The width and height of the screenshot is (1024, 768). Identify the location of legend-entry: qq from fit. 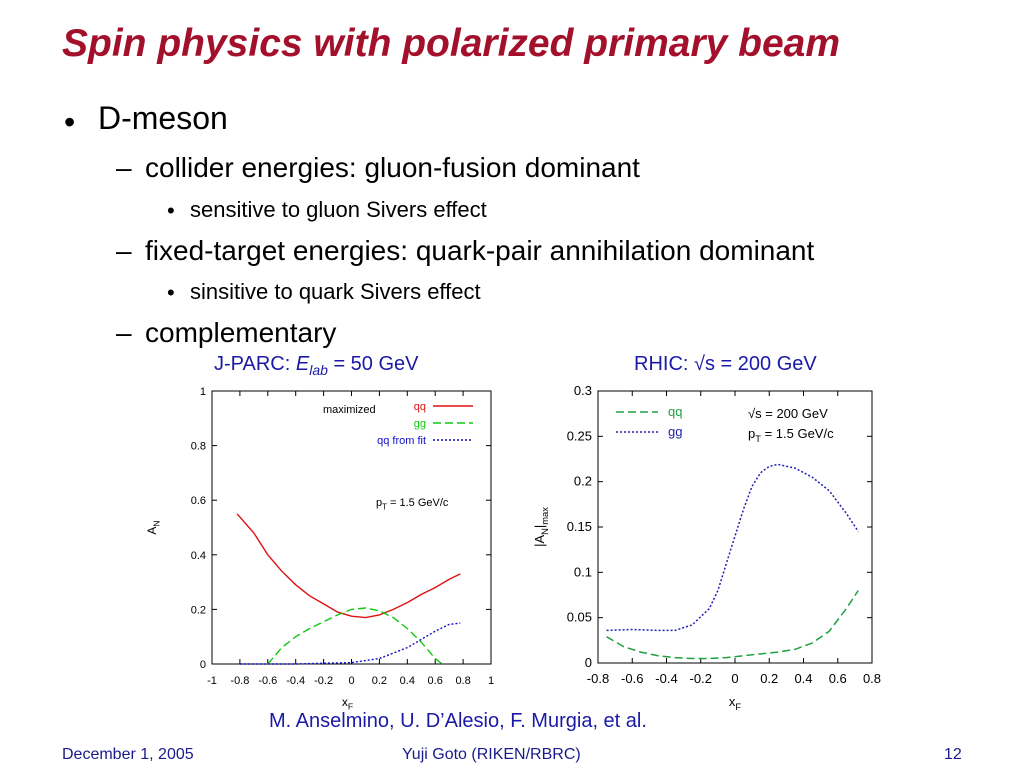
(401, 441).